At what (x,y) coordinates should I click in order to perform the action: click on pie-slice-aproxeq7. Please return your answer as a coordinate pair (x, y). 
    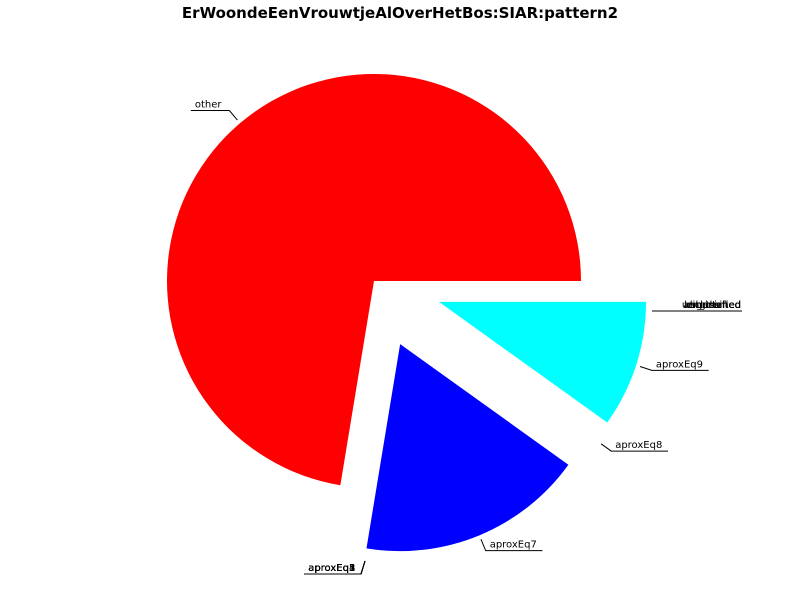
    Looking at the image, I should click on (467, 448).